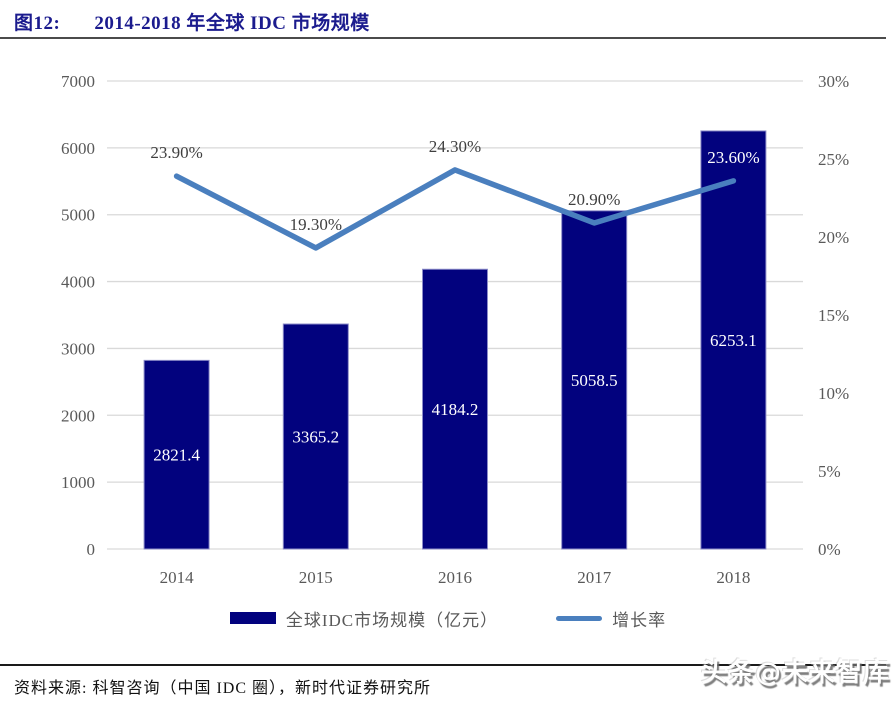  I want to click on x-axis-category-label: 2018, so click(733, 577).